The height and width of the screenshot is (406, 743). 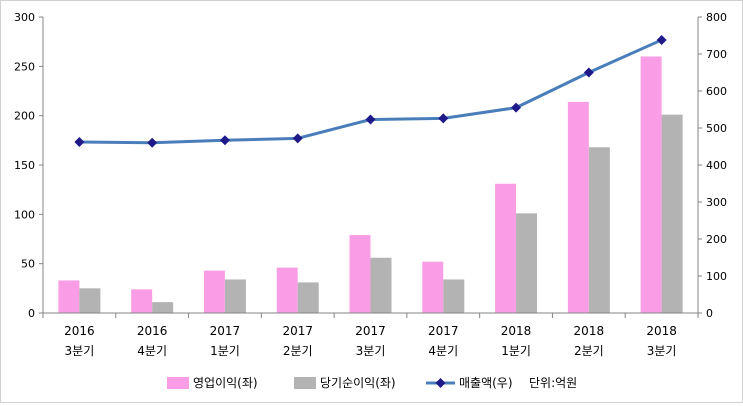 What do you see at coordinates (24, 116) in the screenshot?
I see `left-tick-label-4: 200` at bounding box center [24, 116].